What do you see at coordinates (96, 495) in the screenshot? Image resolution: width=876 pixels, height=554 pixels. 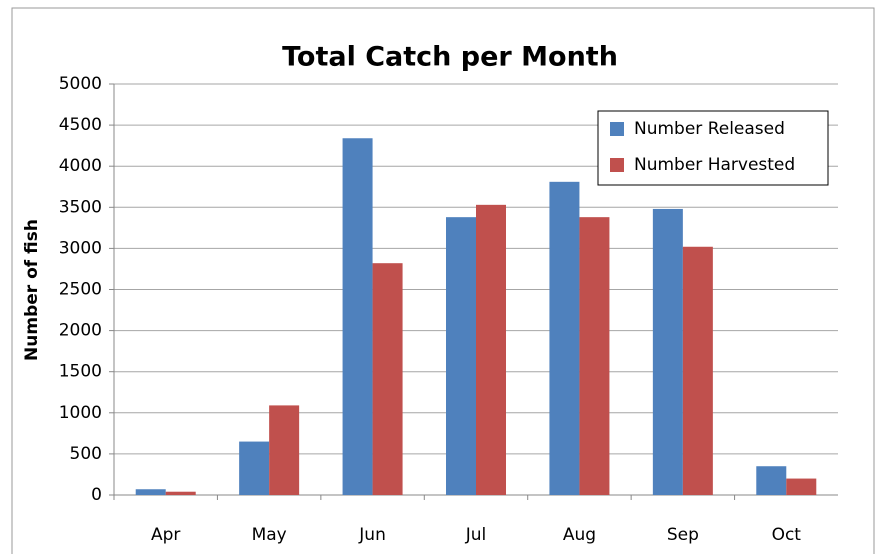 I see `y-tick-label: 0` at bounding box center [96, 495].